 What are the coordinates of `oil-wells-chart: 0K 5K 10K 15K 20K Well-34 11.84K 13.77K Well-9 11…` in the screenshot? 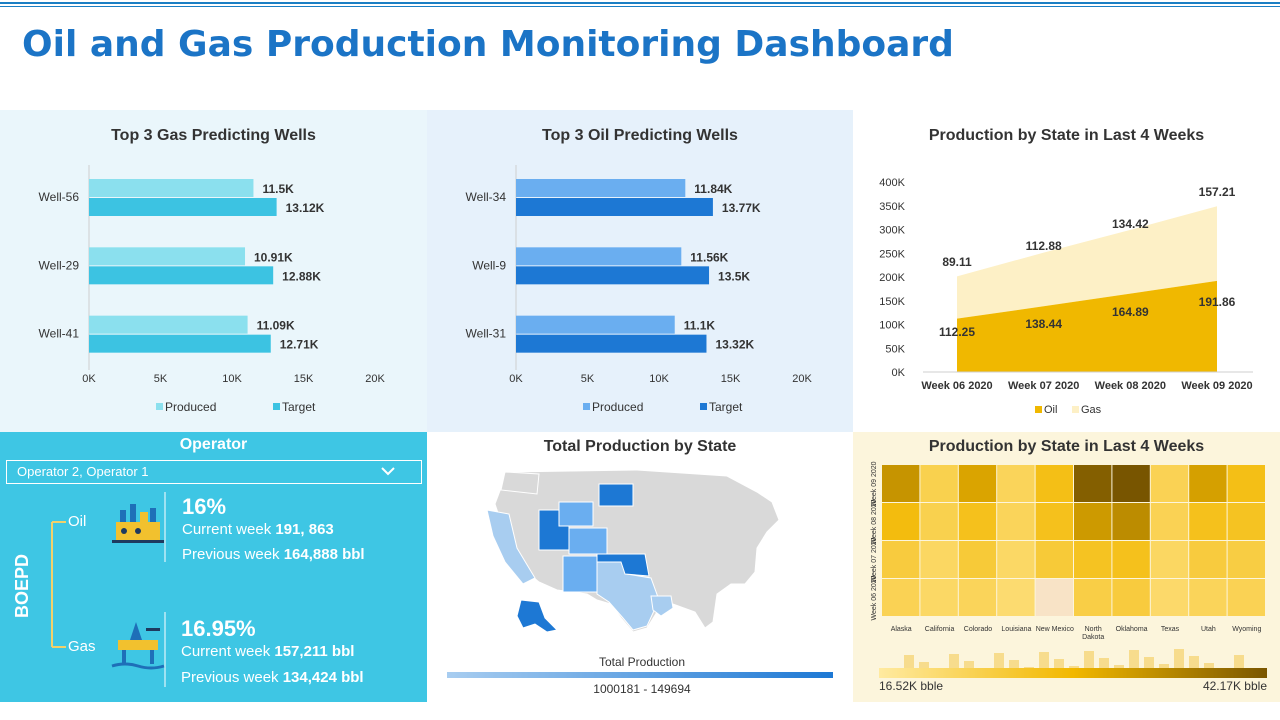 It's located at (639, 289).